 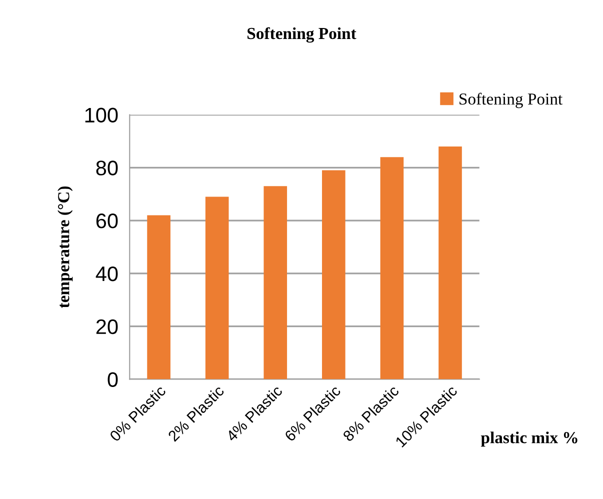 What do you see at coordinates (101, 115) in the screenshot?
I see `y-tick-label: 100` at bounding box center [101, 115].